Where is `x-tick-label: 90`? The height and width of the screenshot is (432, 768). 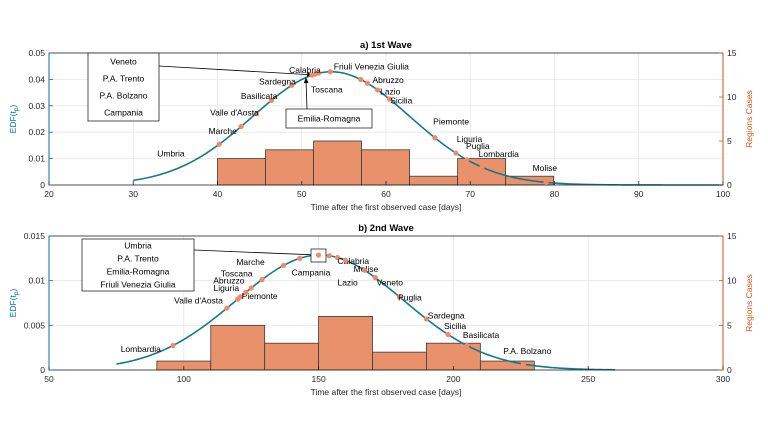 x-tick-label: 90 is located at coordinates (639, 194).